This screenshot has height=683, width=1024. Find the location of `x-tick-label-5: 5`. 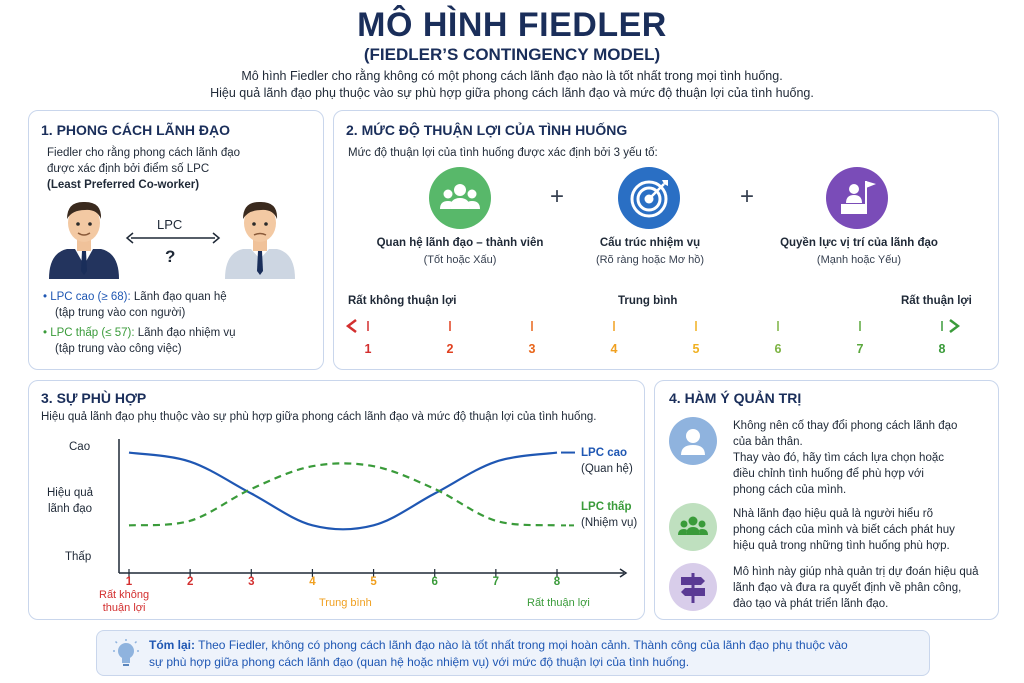

x-tick-label-5: 5 is located at coordinates (373, 582).